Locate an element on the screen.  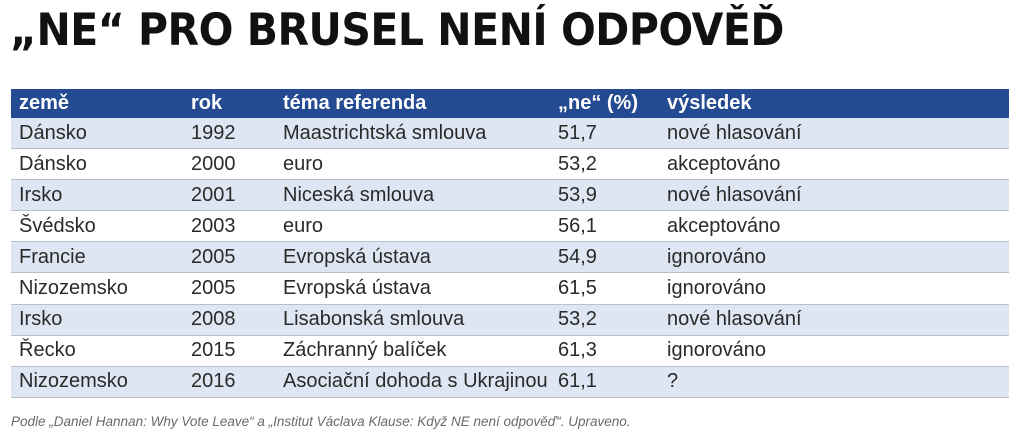
cell-country: Francie is located at coordinates (97, 257).